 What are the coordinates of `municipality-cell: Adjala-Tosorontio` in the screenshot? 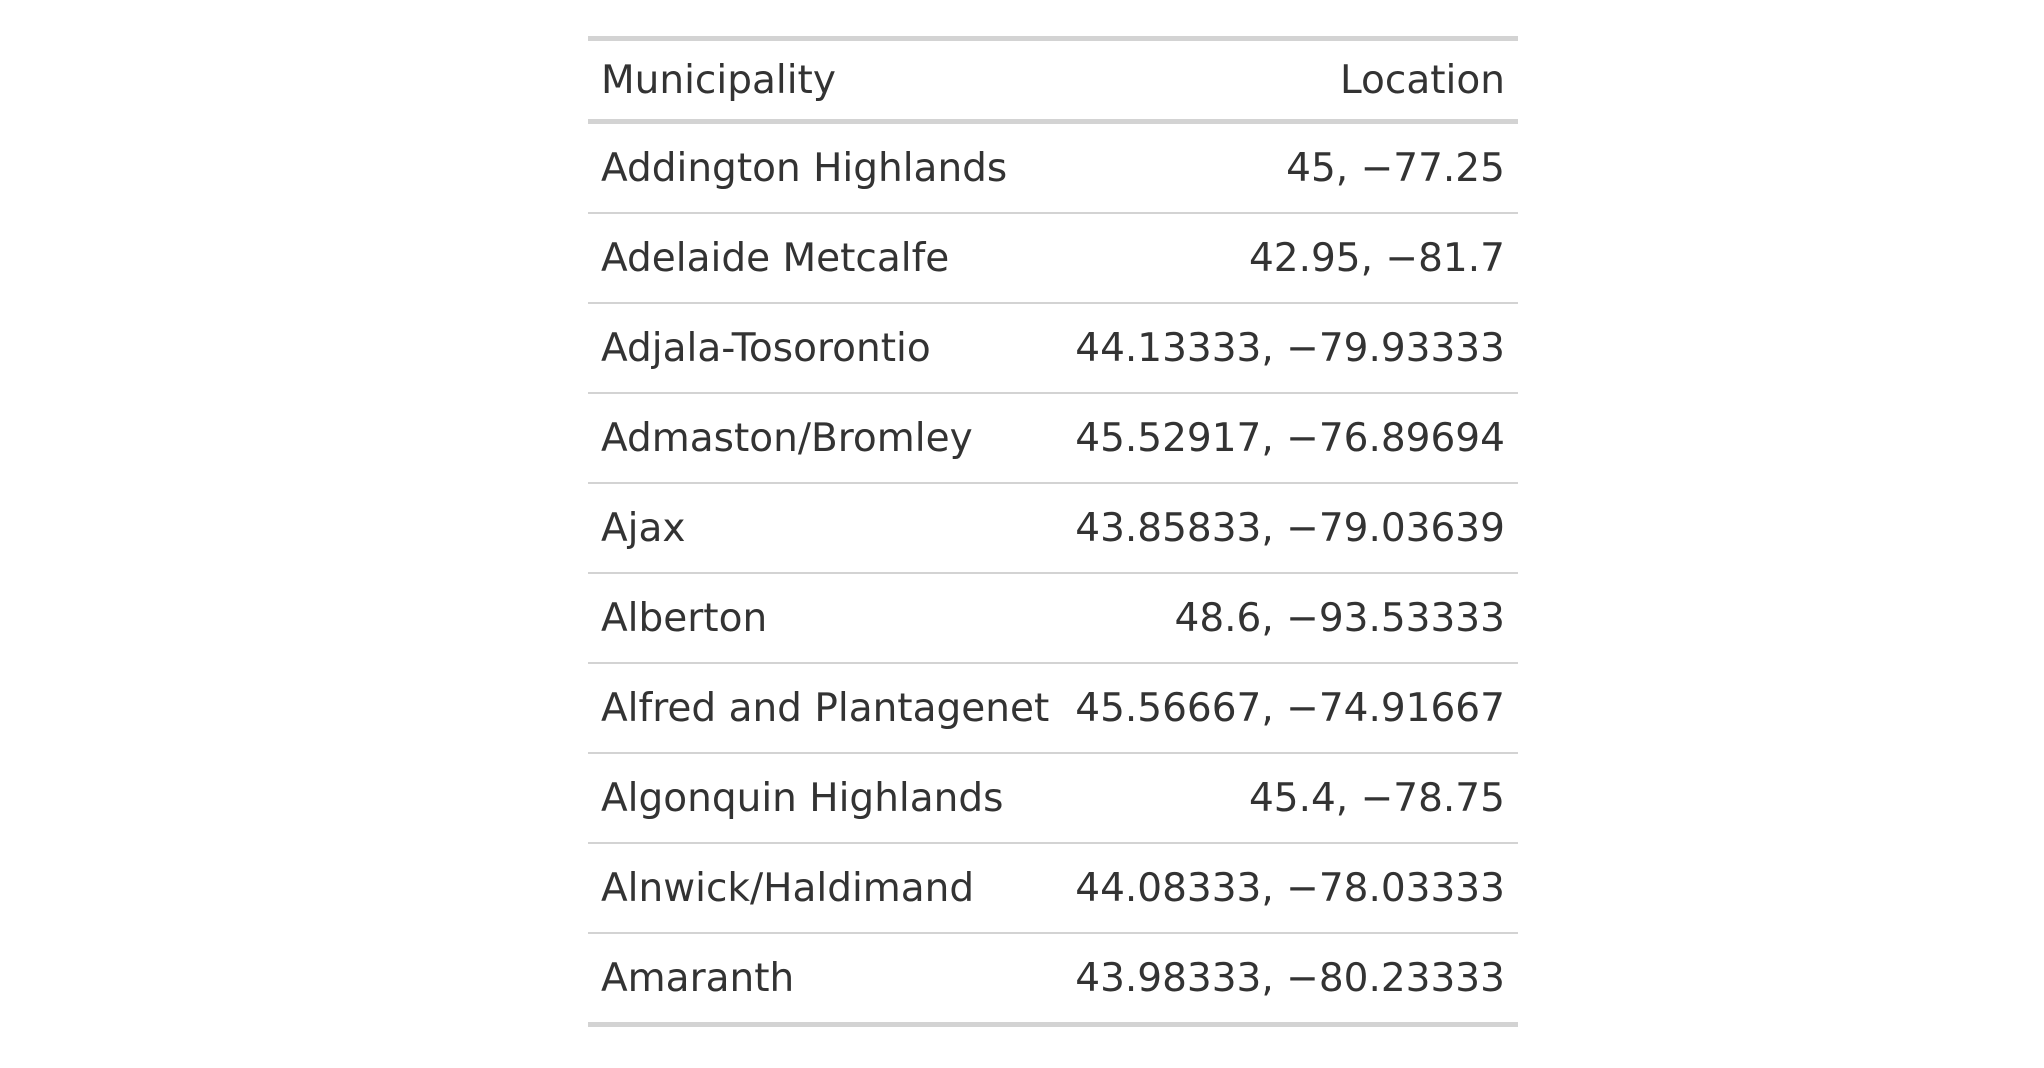 It's located at (825, 347).